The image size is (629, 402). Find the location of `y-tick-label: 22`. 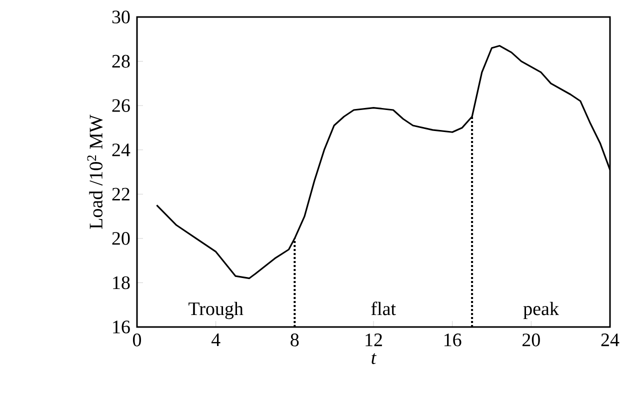

y-tick-label: 22 is located at coordinates (121, 194).